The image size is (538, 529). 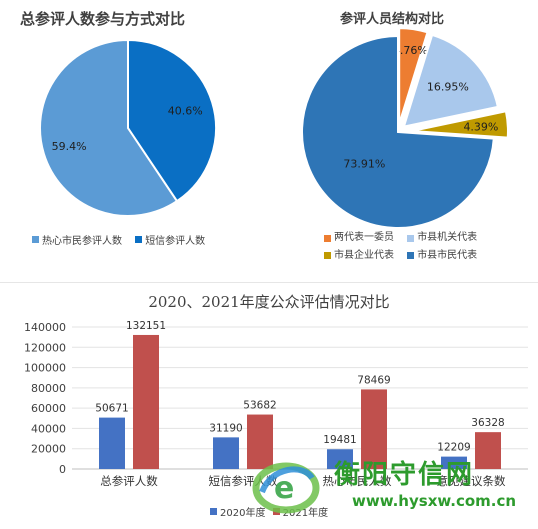 I want to click on legend-item: 市县市民代表, so click(x=442, y=256).